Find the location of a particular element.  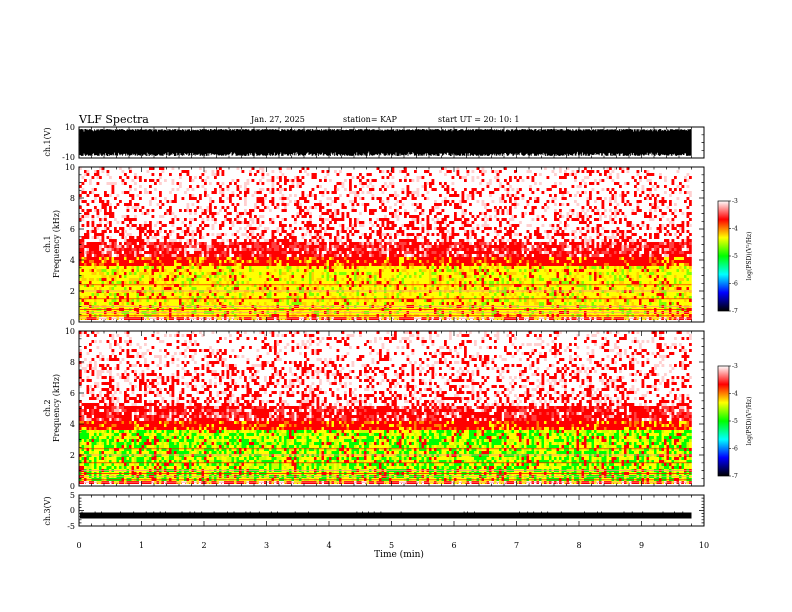

time-tick-label: 9 is located at coordinates (641, 545).